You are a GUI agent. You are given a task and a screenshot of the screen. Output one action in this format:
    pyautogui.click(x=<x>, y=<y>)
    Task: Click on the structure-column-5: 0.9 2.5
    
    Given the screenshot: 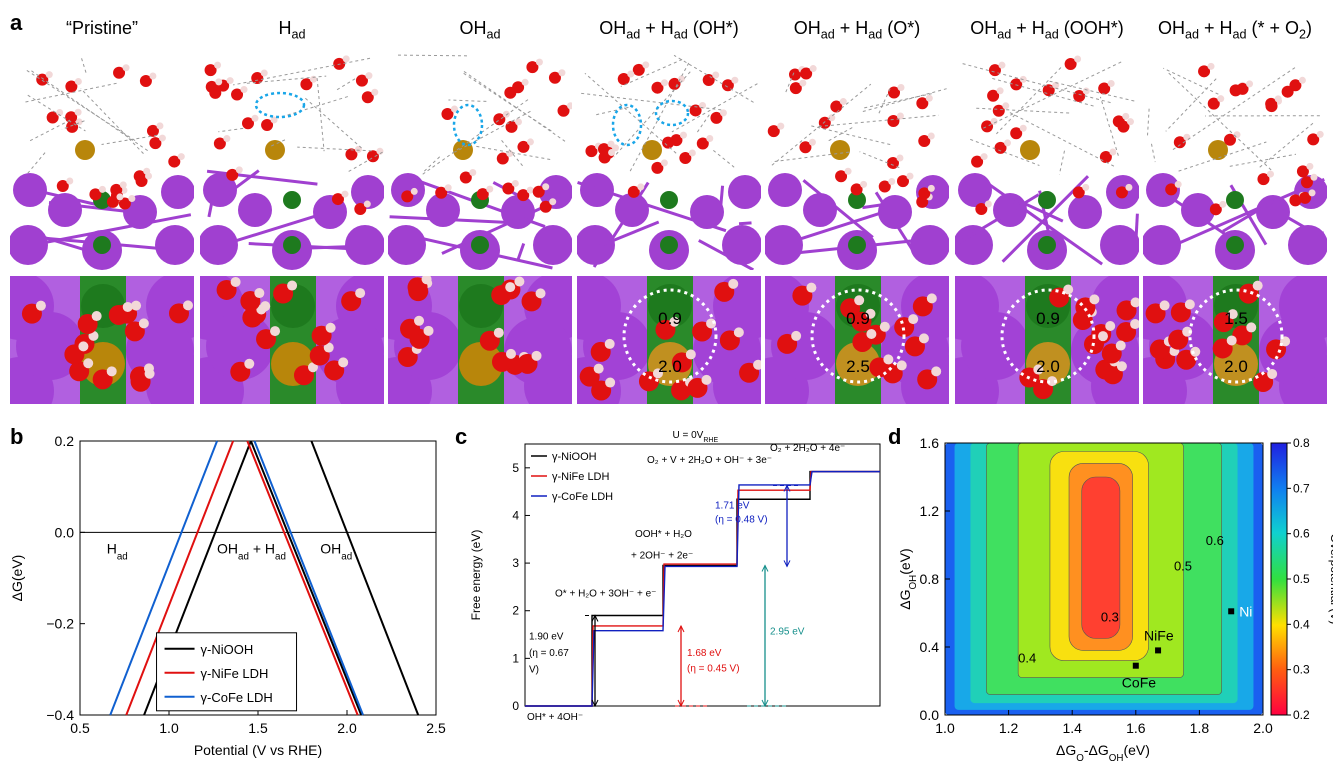 What is the action you would take?
    pyautogui.click(x=857, y=234)
    